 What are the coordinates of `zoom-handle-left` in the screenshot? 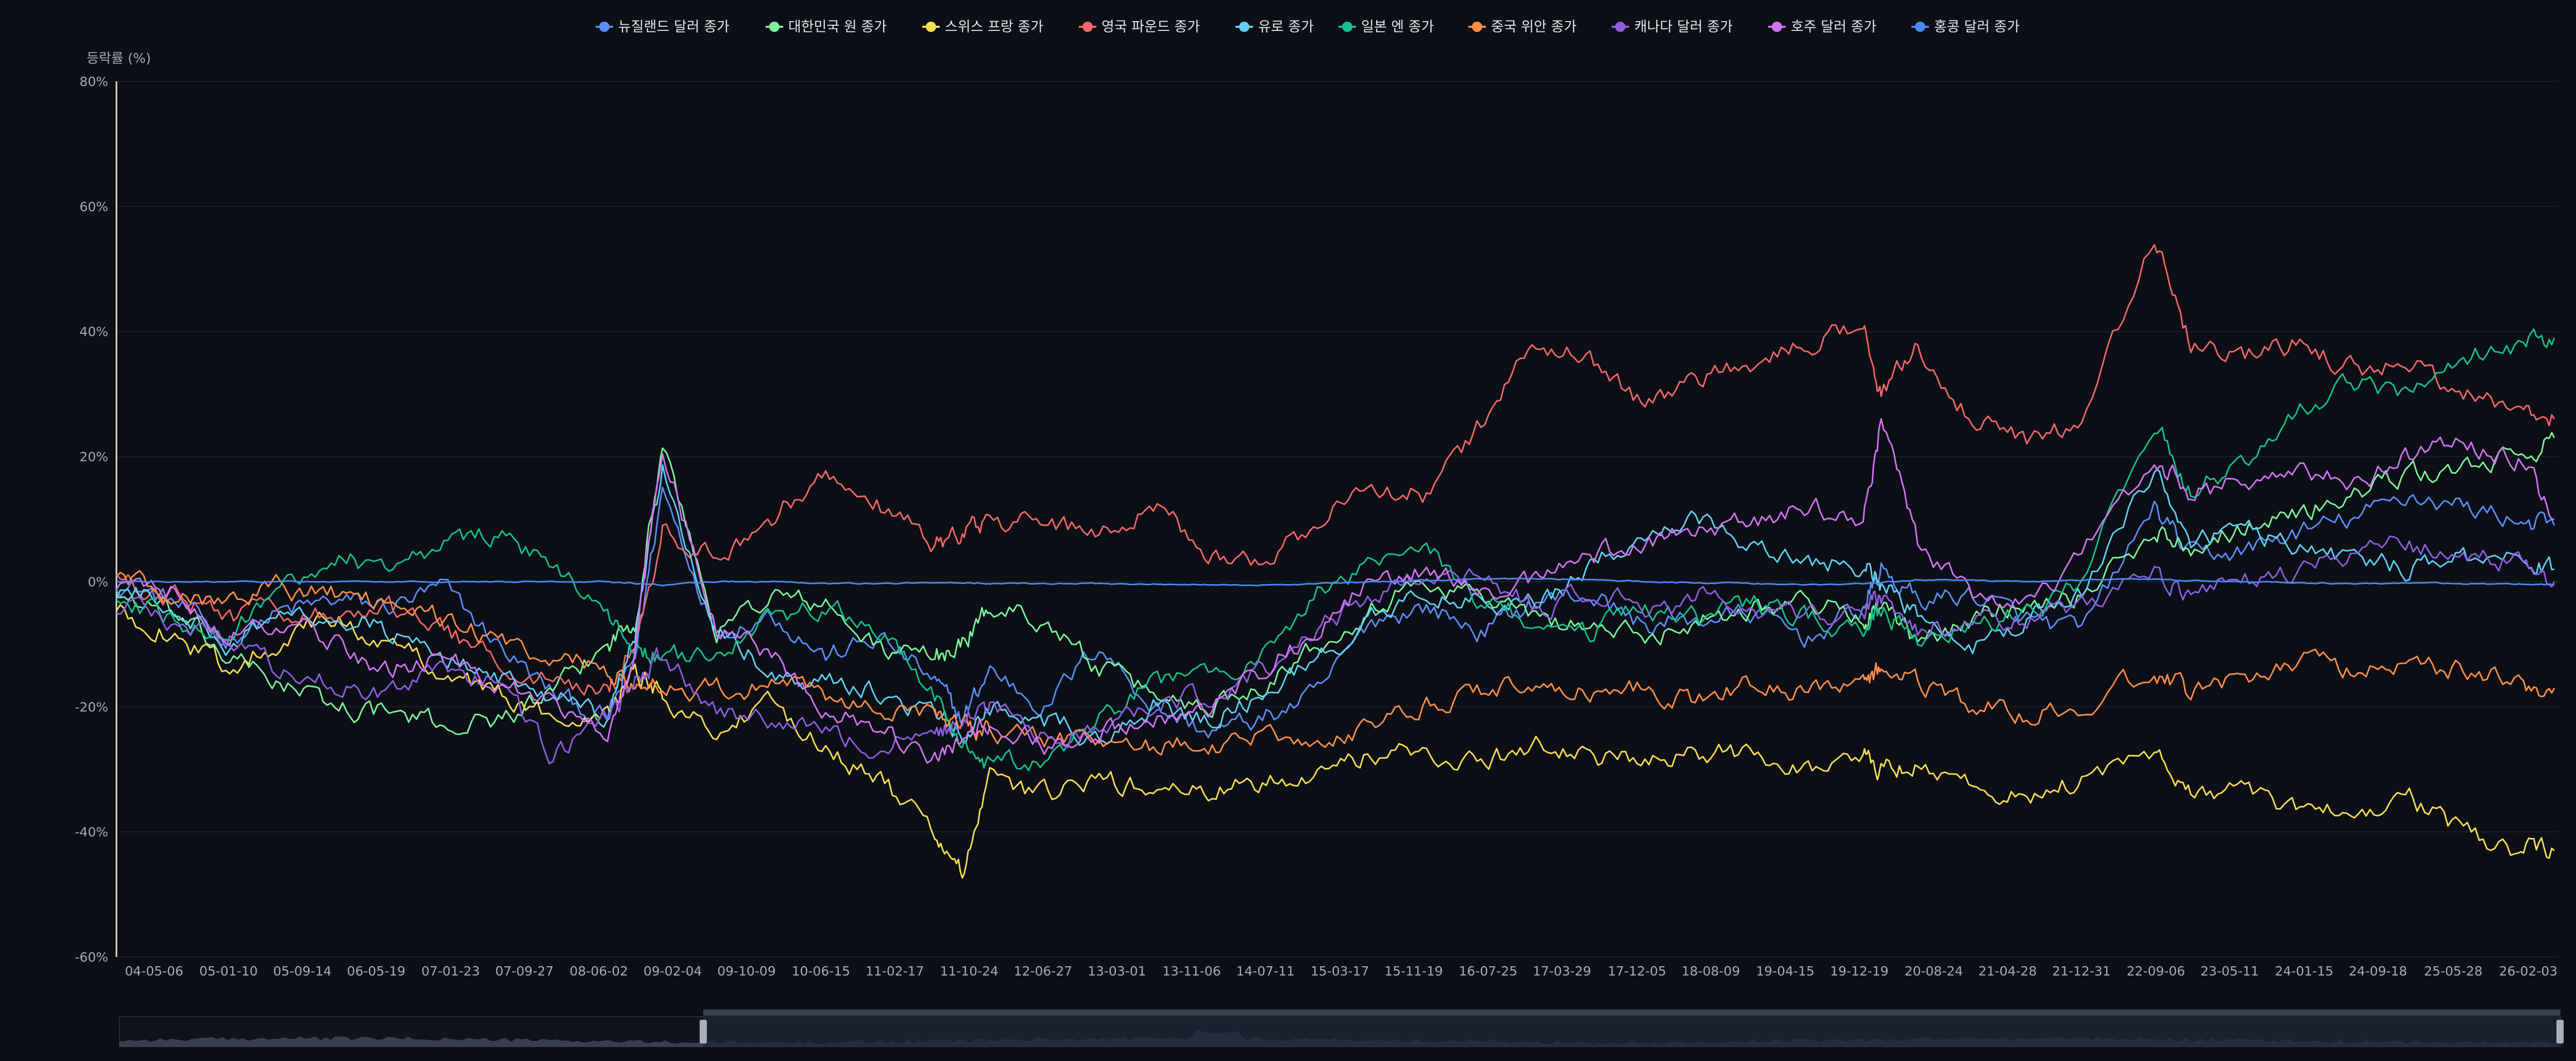 It's located at (703, 1031).